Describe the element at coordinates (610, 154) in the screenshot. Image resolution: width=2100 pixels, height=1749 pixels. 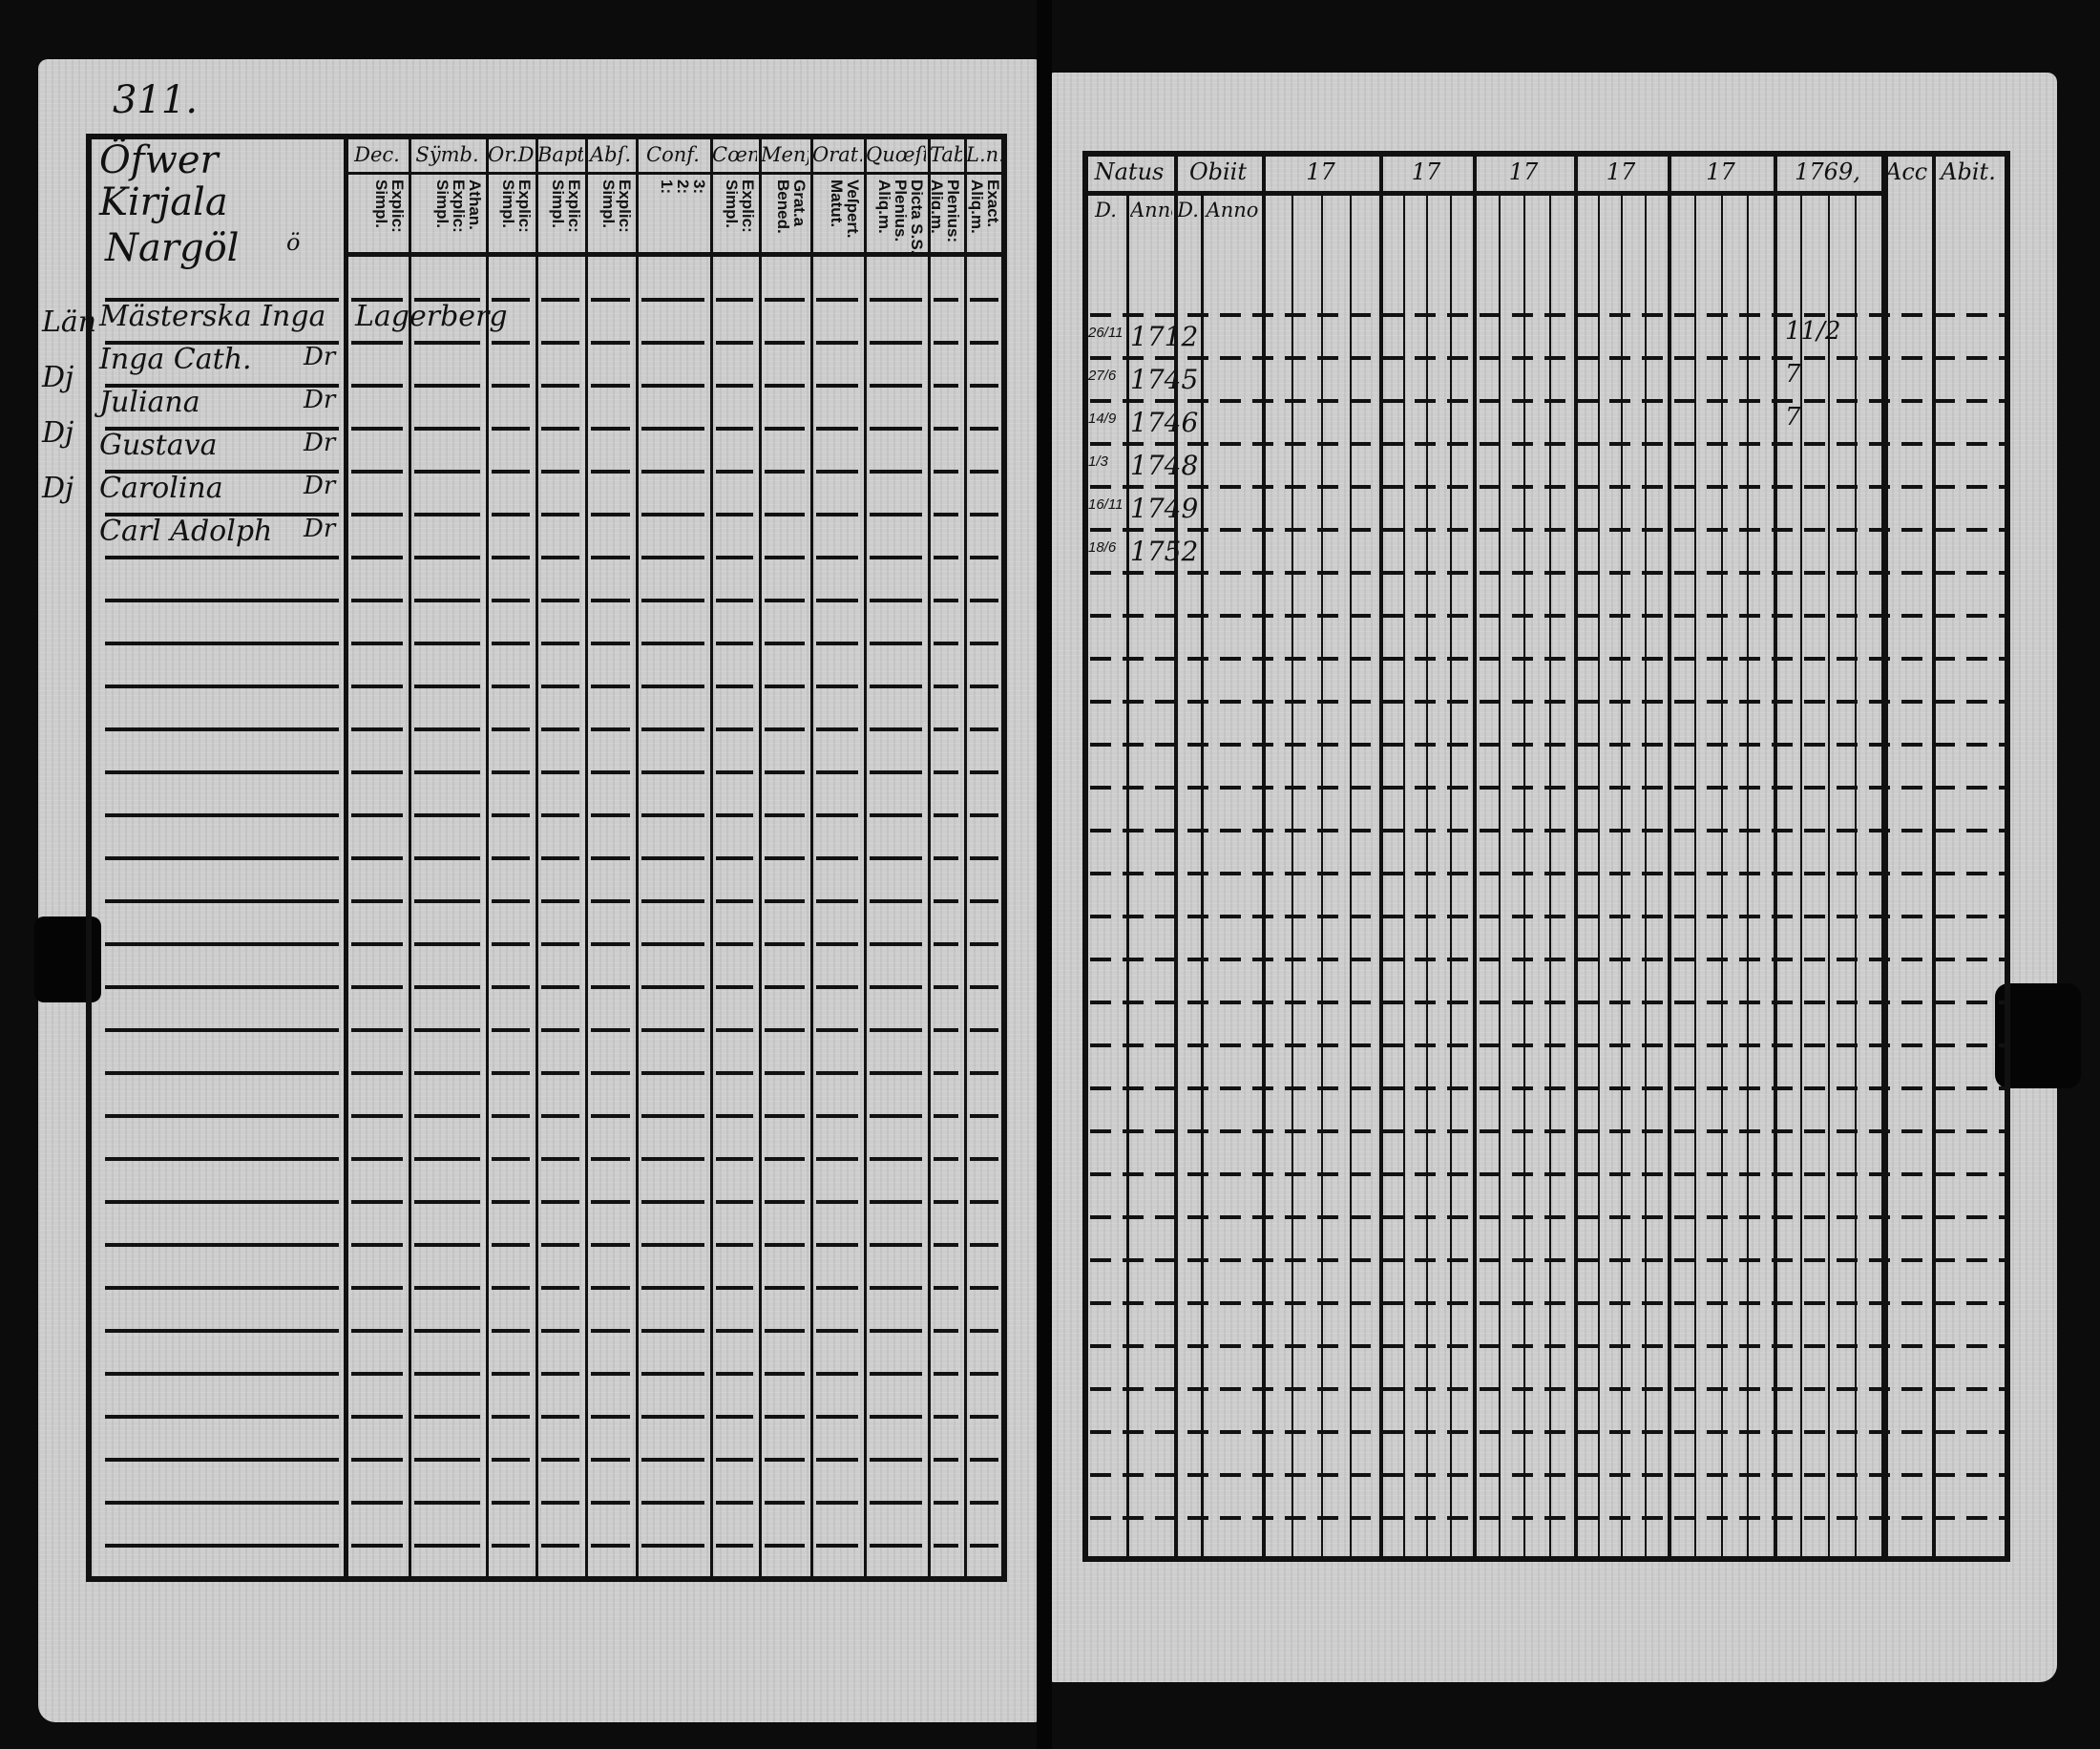
I see `column-header: Abſ.` at that location.